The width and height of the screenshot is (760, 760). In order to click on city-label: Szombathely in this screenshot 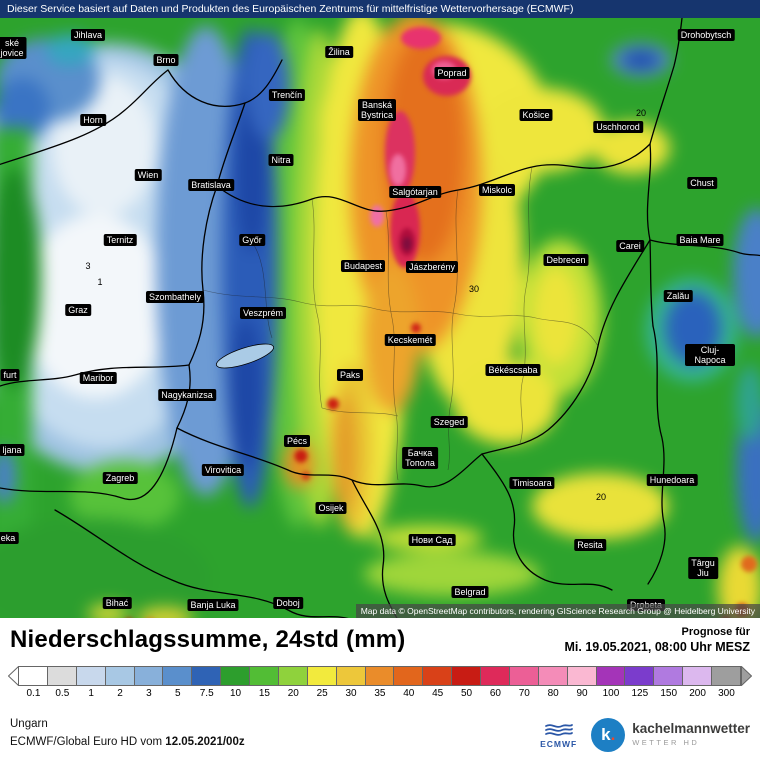, I will do `click(175, 297)`.